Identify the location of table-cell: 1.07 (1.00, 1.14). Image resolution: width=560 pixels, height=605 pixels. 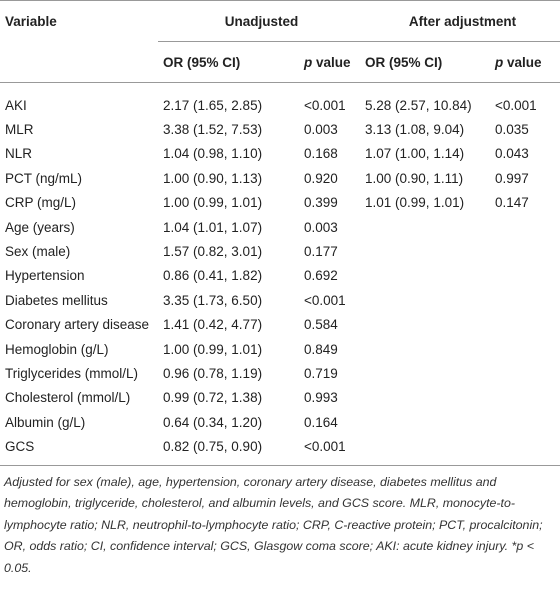
(415, 154).